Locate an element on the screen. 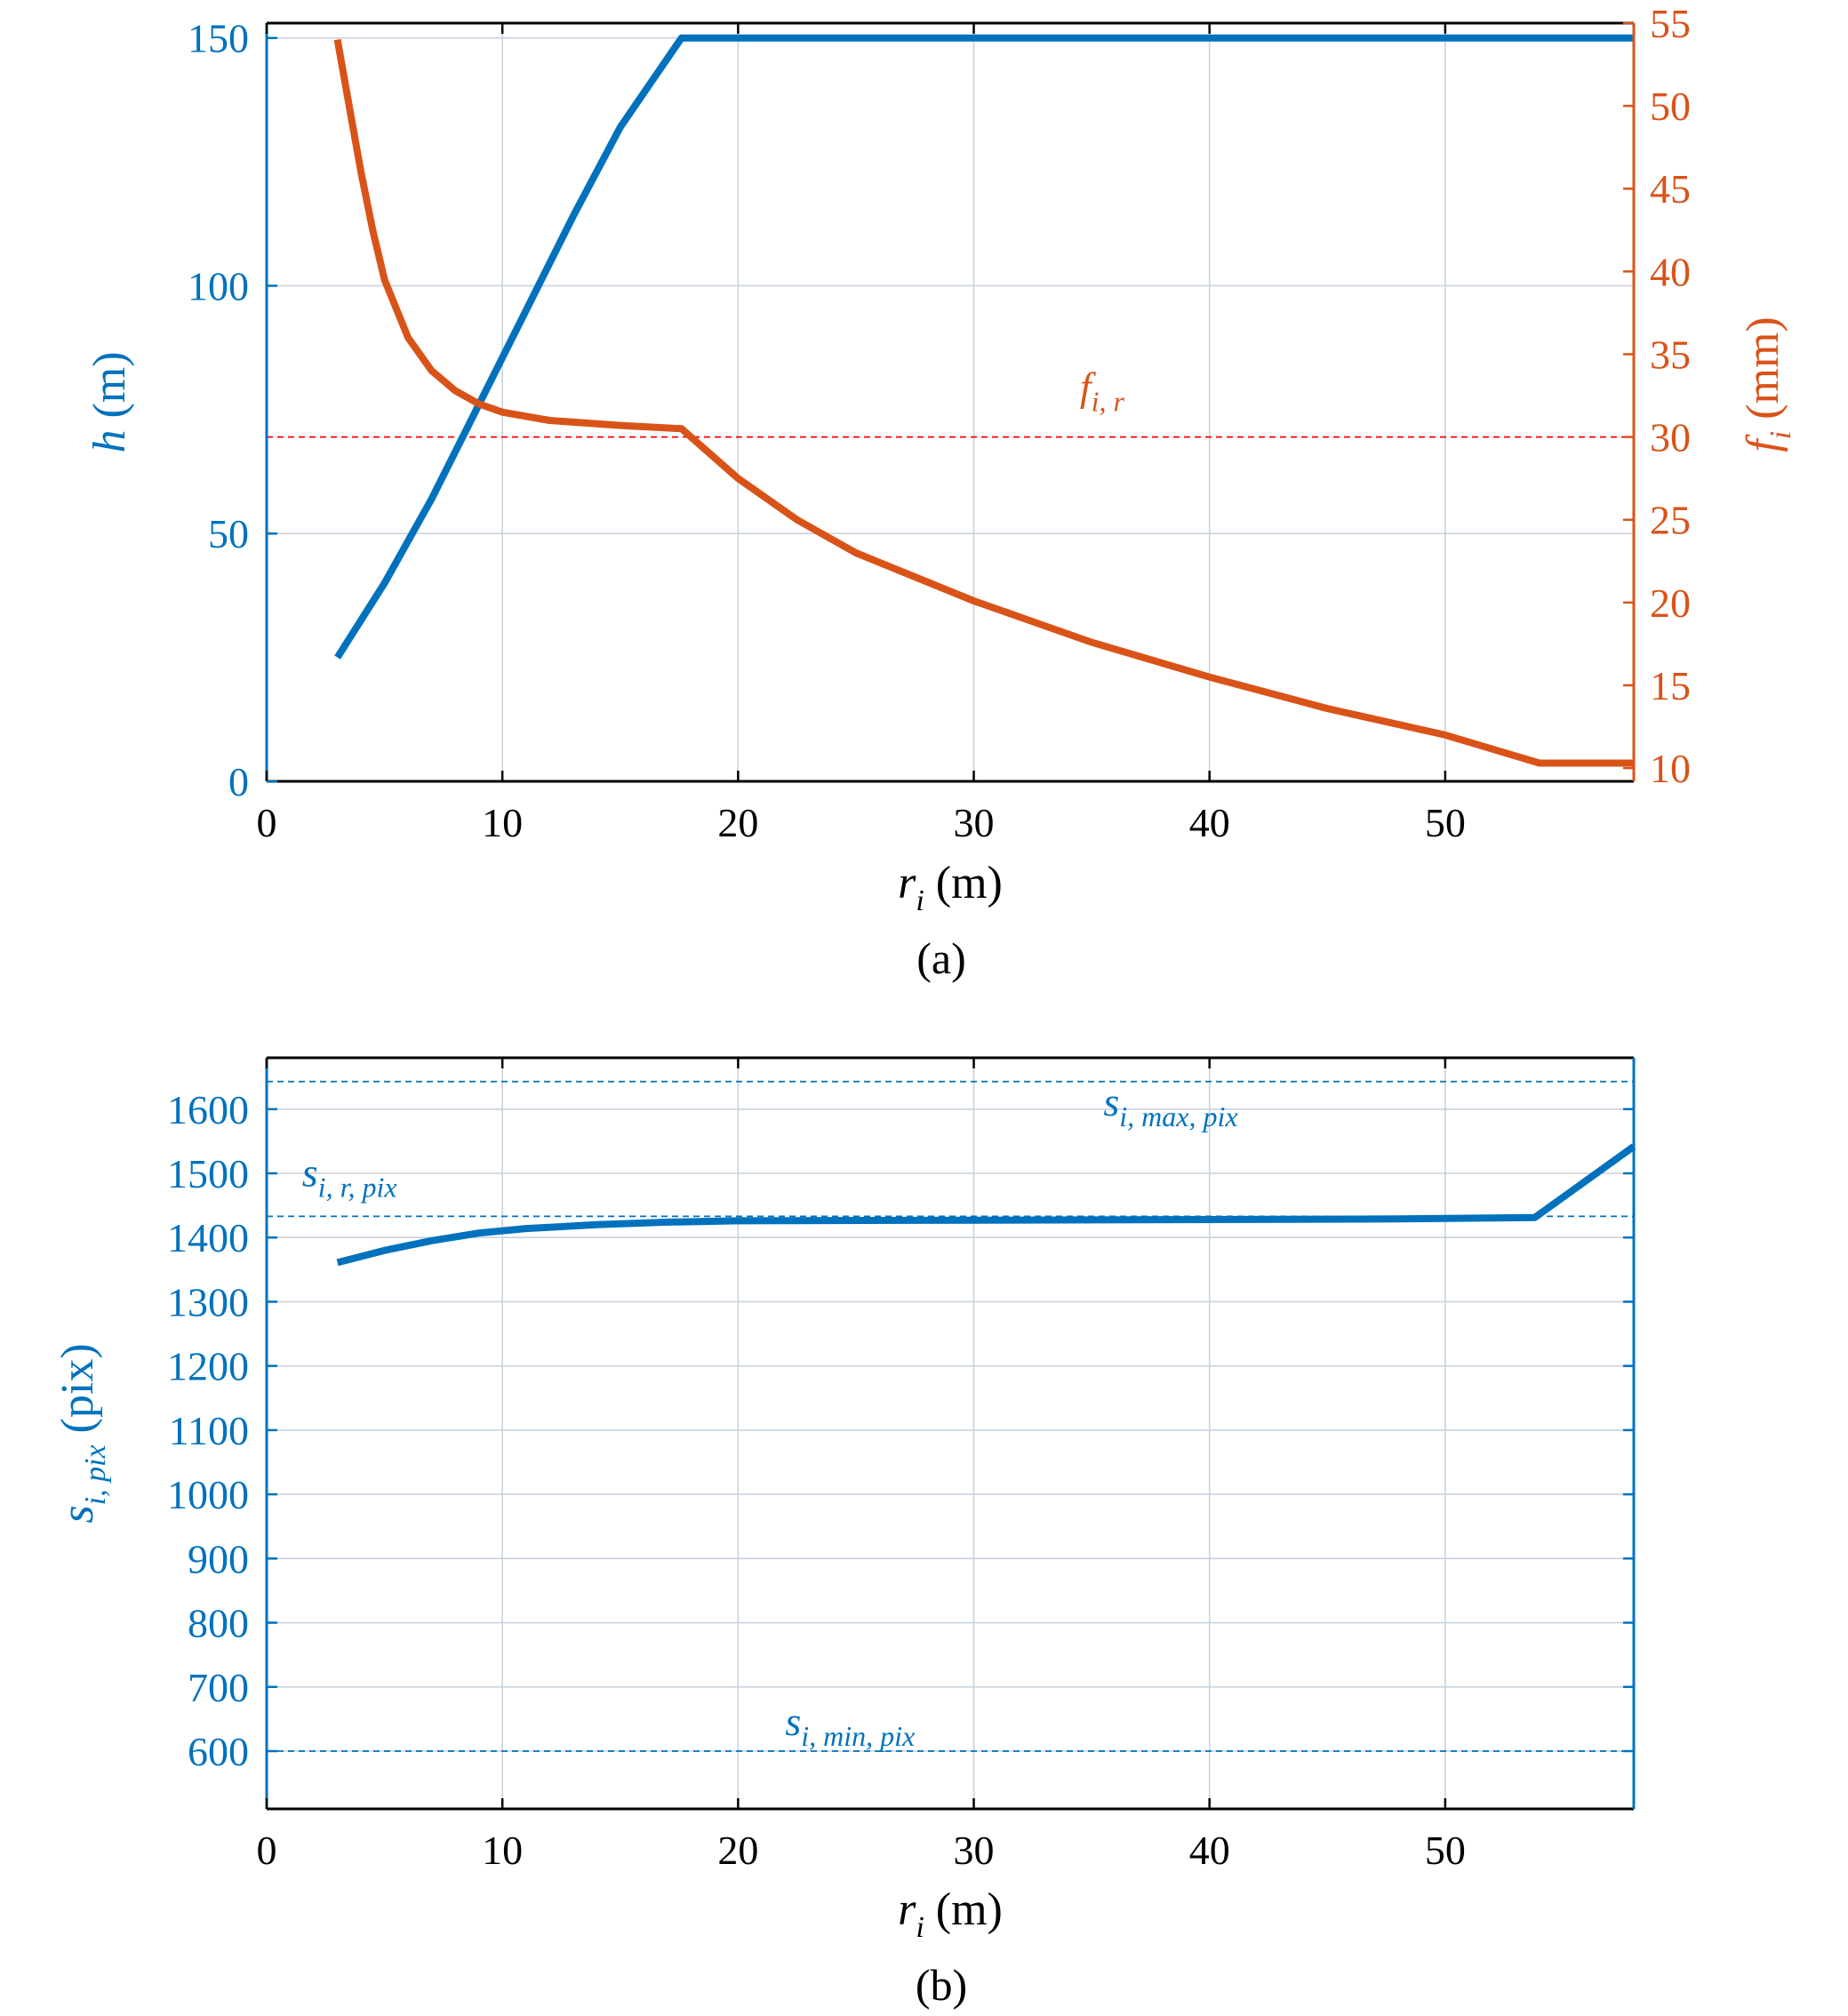  panel-a-caption: (a) is located at coordinates (941, 958).